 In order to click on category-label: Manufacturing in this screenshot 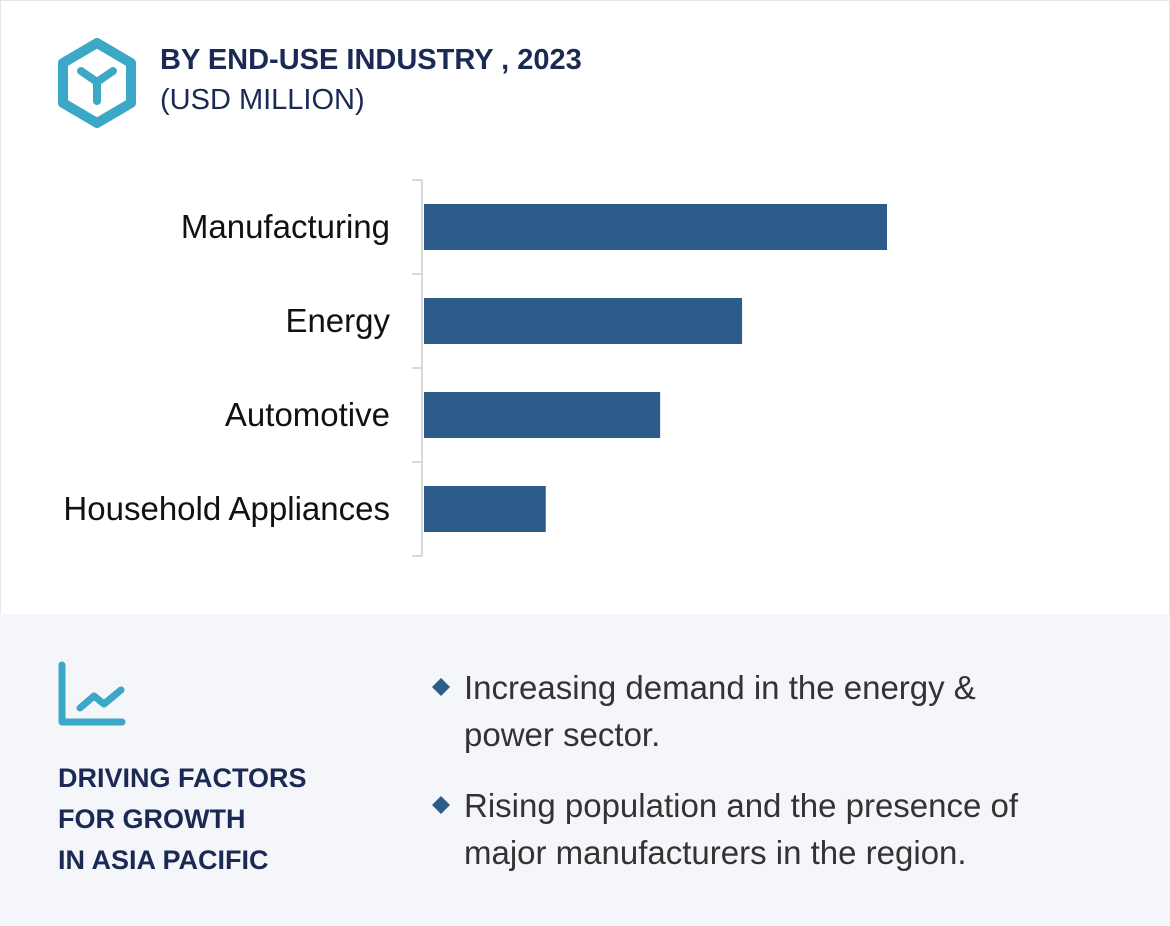, I will do `click(285, 226)`.